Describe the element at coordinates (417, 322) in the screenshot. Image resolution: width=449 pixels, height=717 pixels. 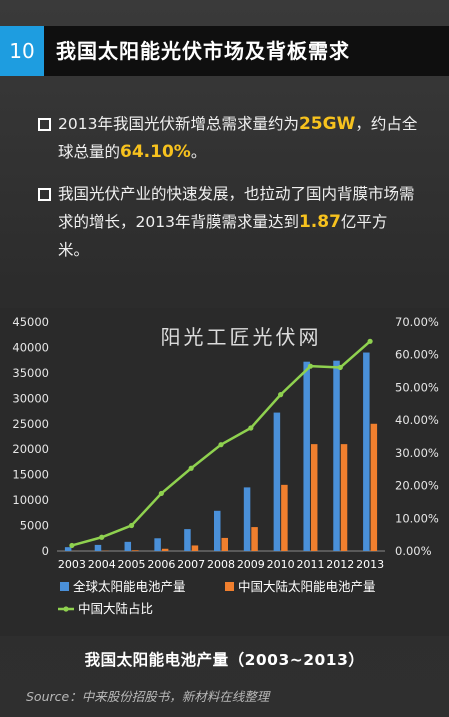
I see `y-right-tick-label: 70.00%` at that location.